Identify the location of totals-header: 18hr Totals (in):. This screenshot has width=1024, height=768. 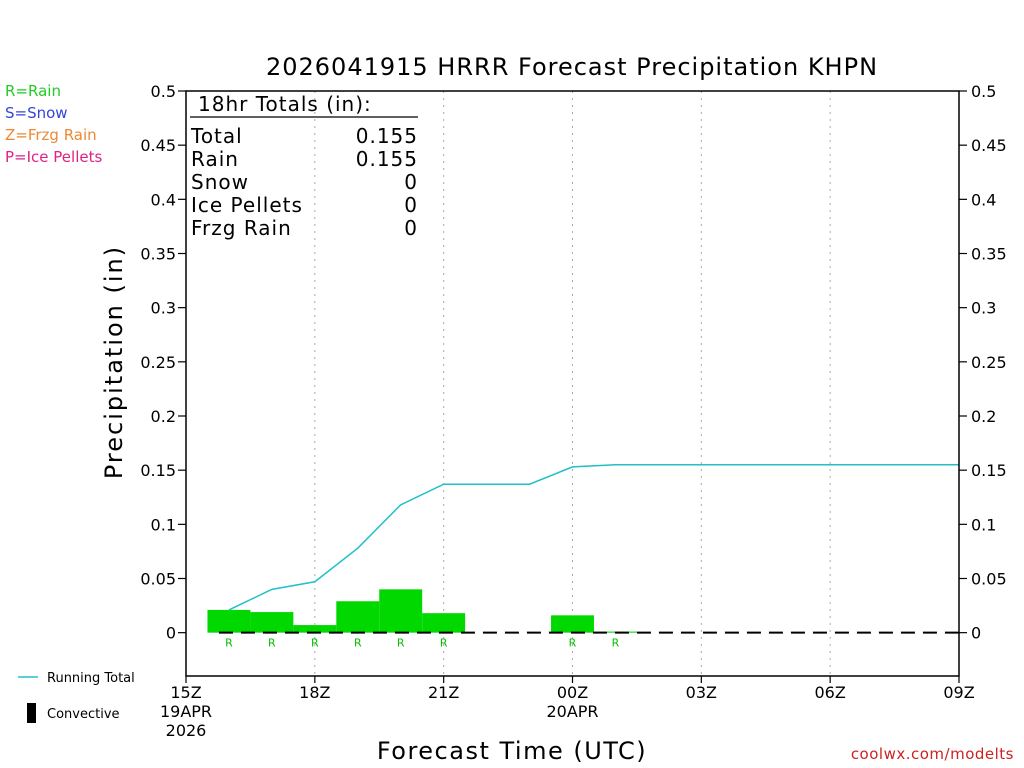
(285, 104).